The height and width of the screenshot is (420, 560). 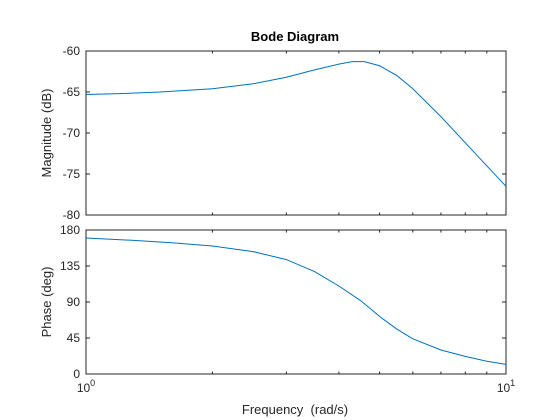 What do you see at coordinates (46, 133) in the screenshot?
I see `magnitude-ylabel: Magnitude (dB)` at bounding box center [46, 133].